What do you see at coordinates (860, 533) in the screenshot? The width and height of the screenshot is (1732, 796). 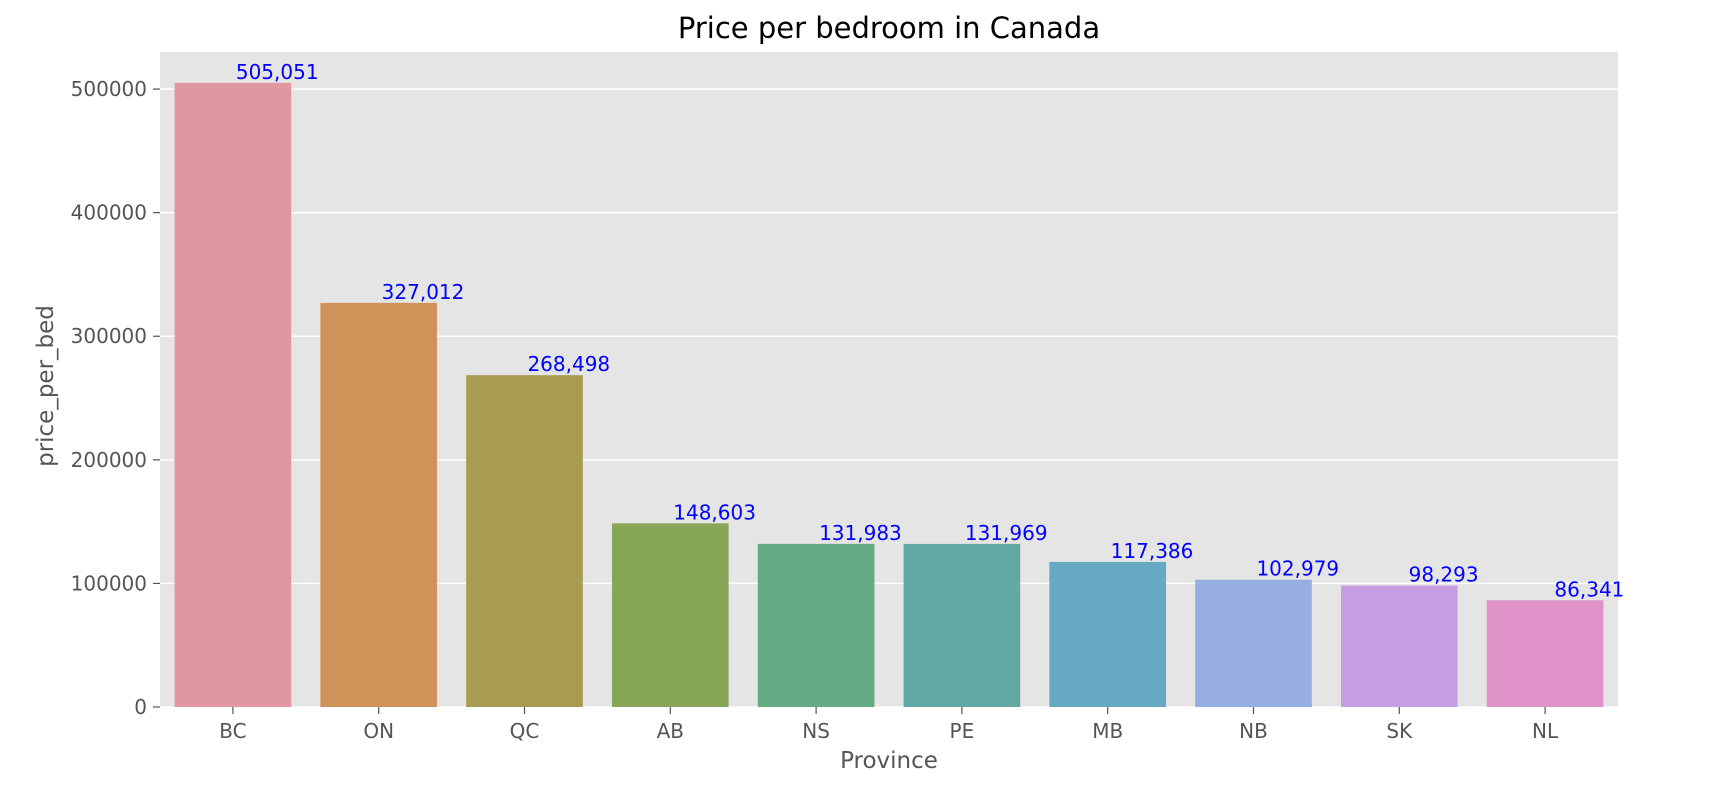 I see `value-label-ns: 131,983` at bounding box center [860, 533].